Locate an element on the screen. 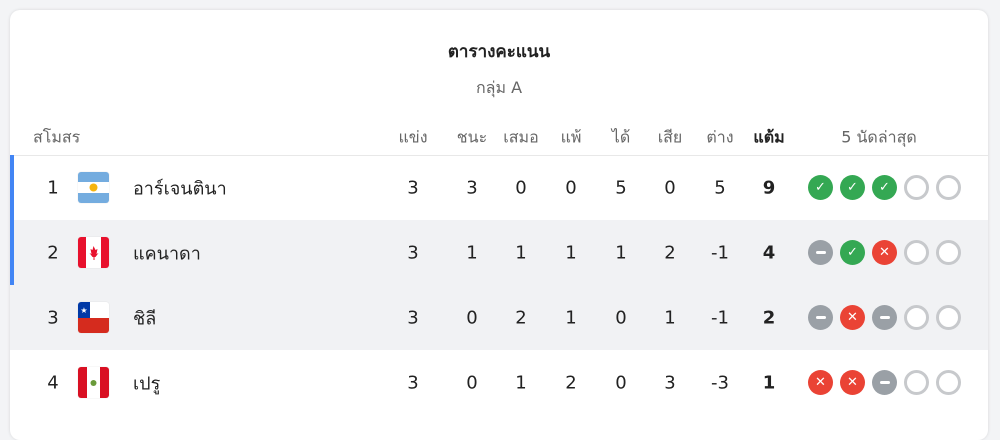 This screenshot has height=440, width=1000. flag-argentina-icon is located at coordinates (93, 187).